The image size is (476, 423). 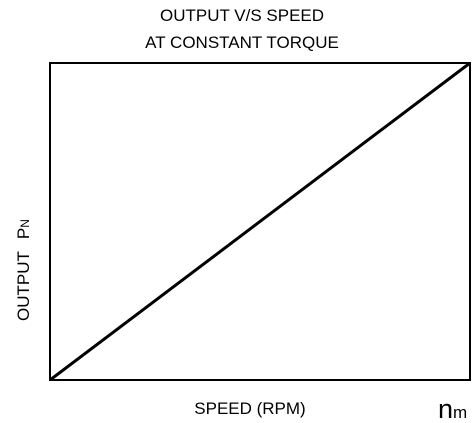 I want to click on title-line: OUTPUT V/S SPEED, so click(x=242, y=15).